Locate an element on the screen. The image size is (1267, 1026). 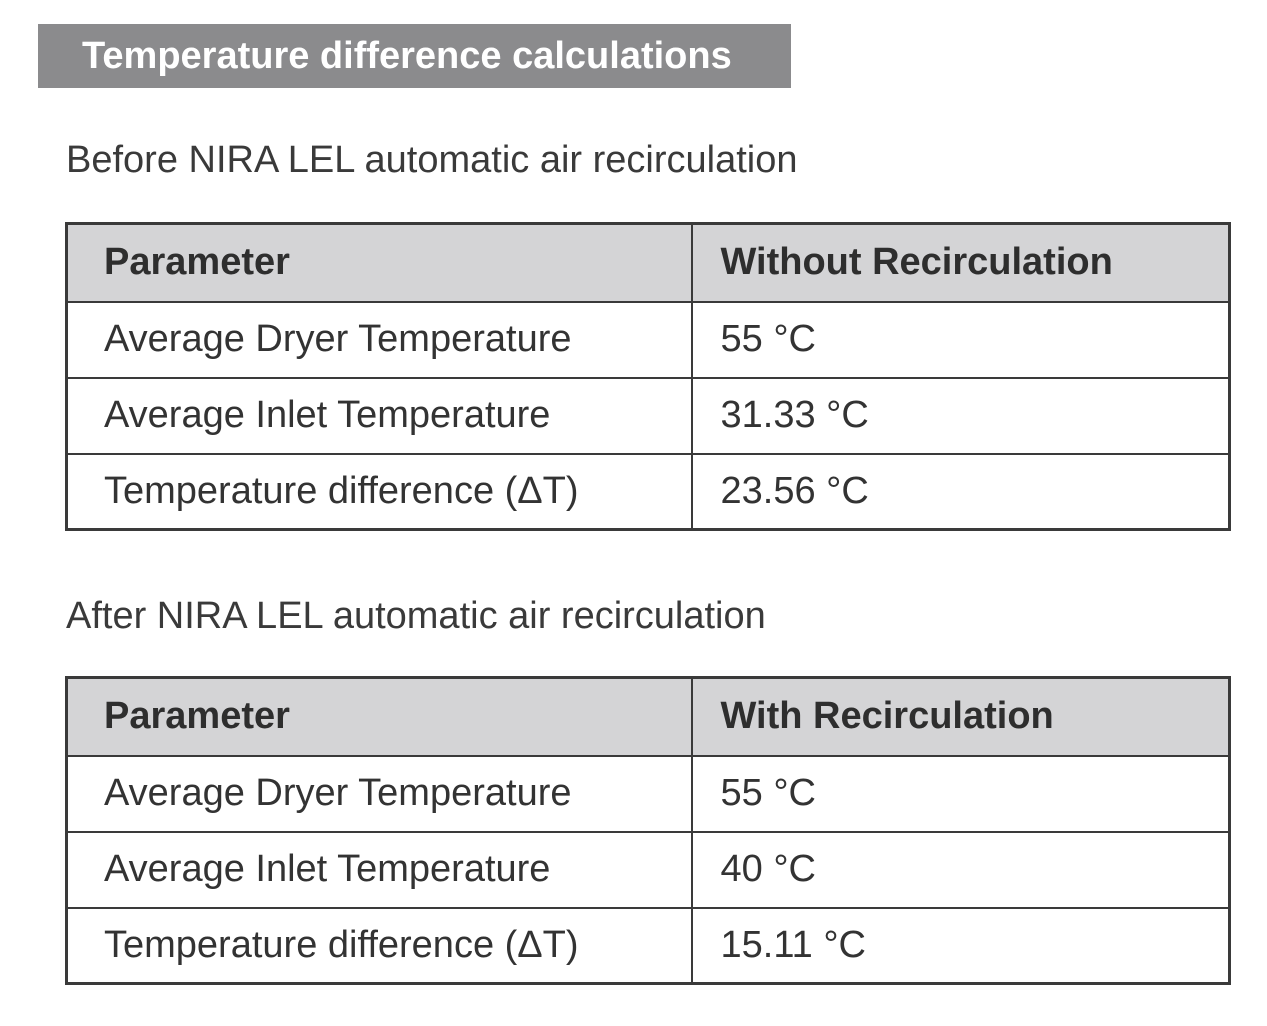
value-cell: 23.56 °C is located at coordinates (960, 491).